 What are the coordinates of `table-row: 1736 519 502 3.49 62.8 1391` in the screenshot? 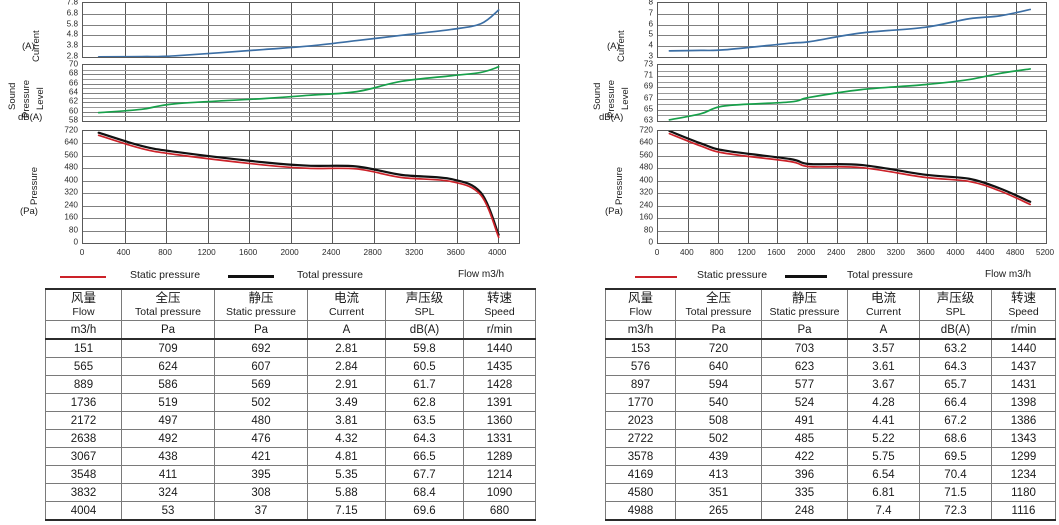 It's located at (290, 402).